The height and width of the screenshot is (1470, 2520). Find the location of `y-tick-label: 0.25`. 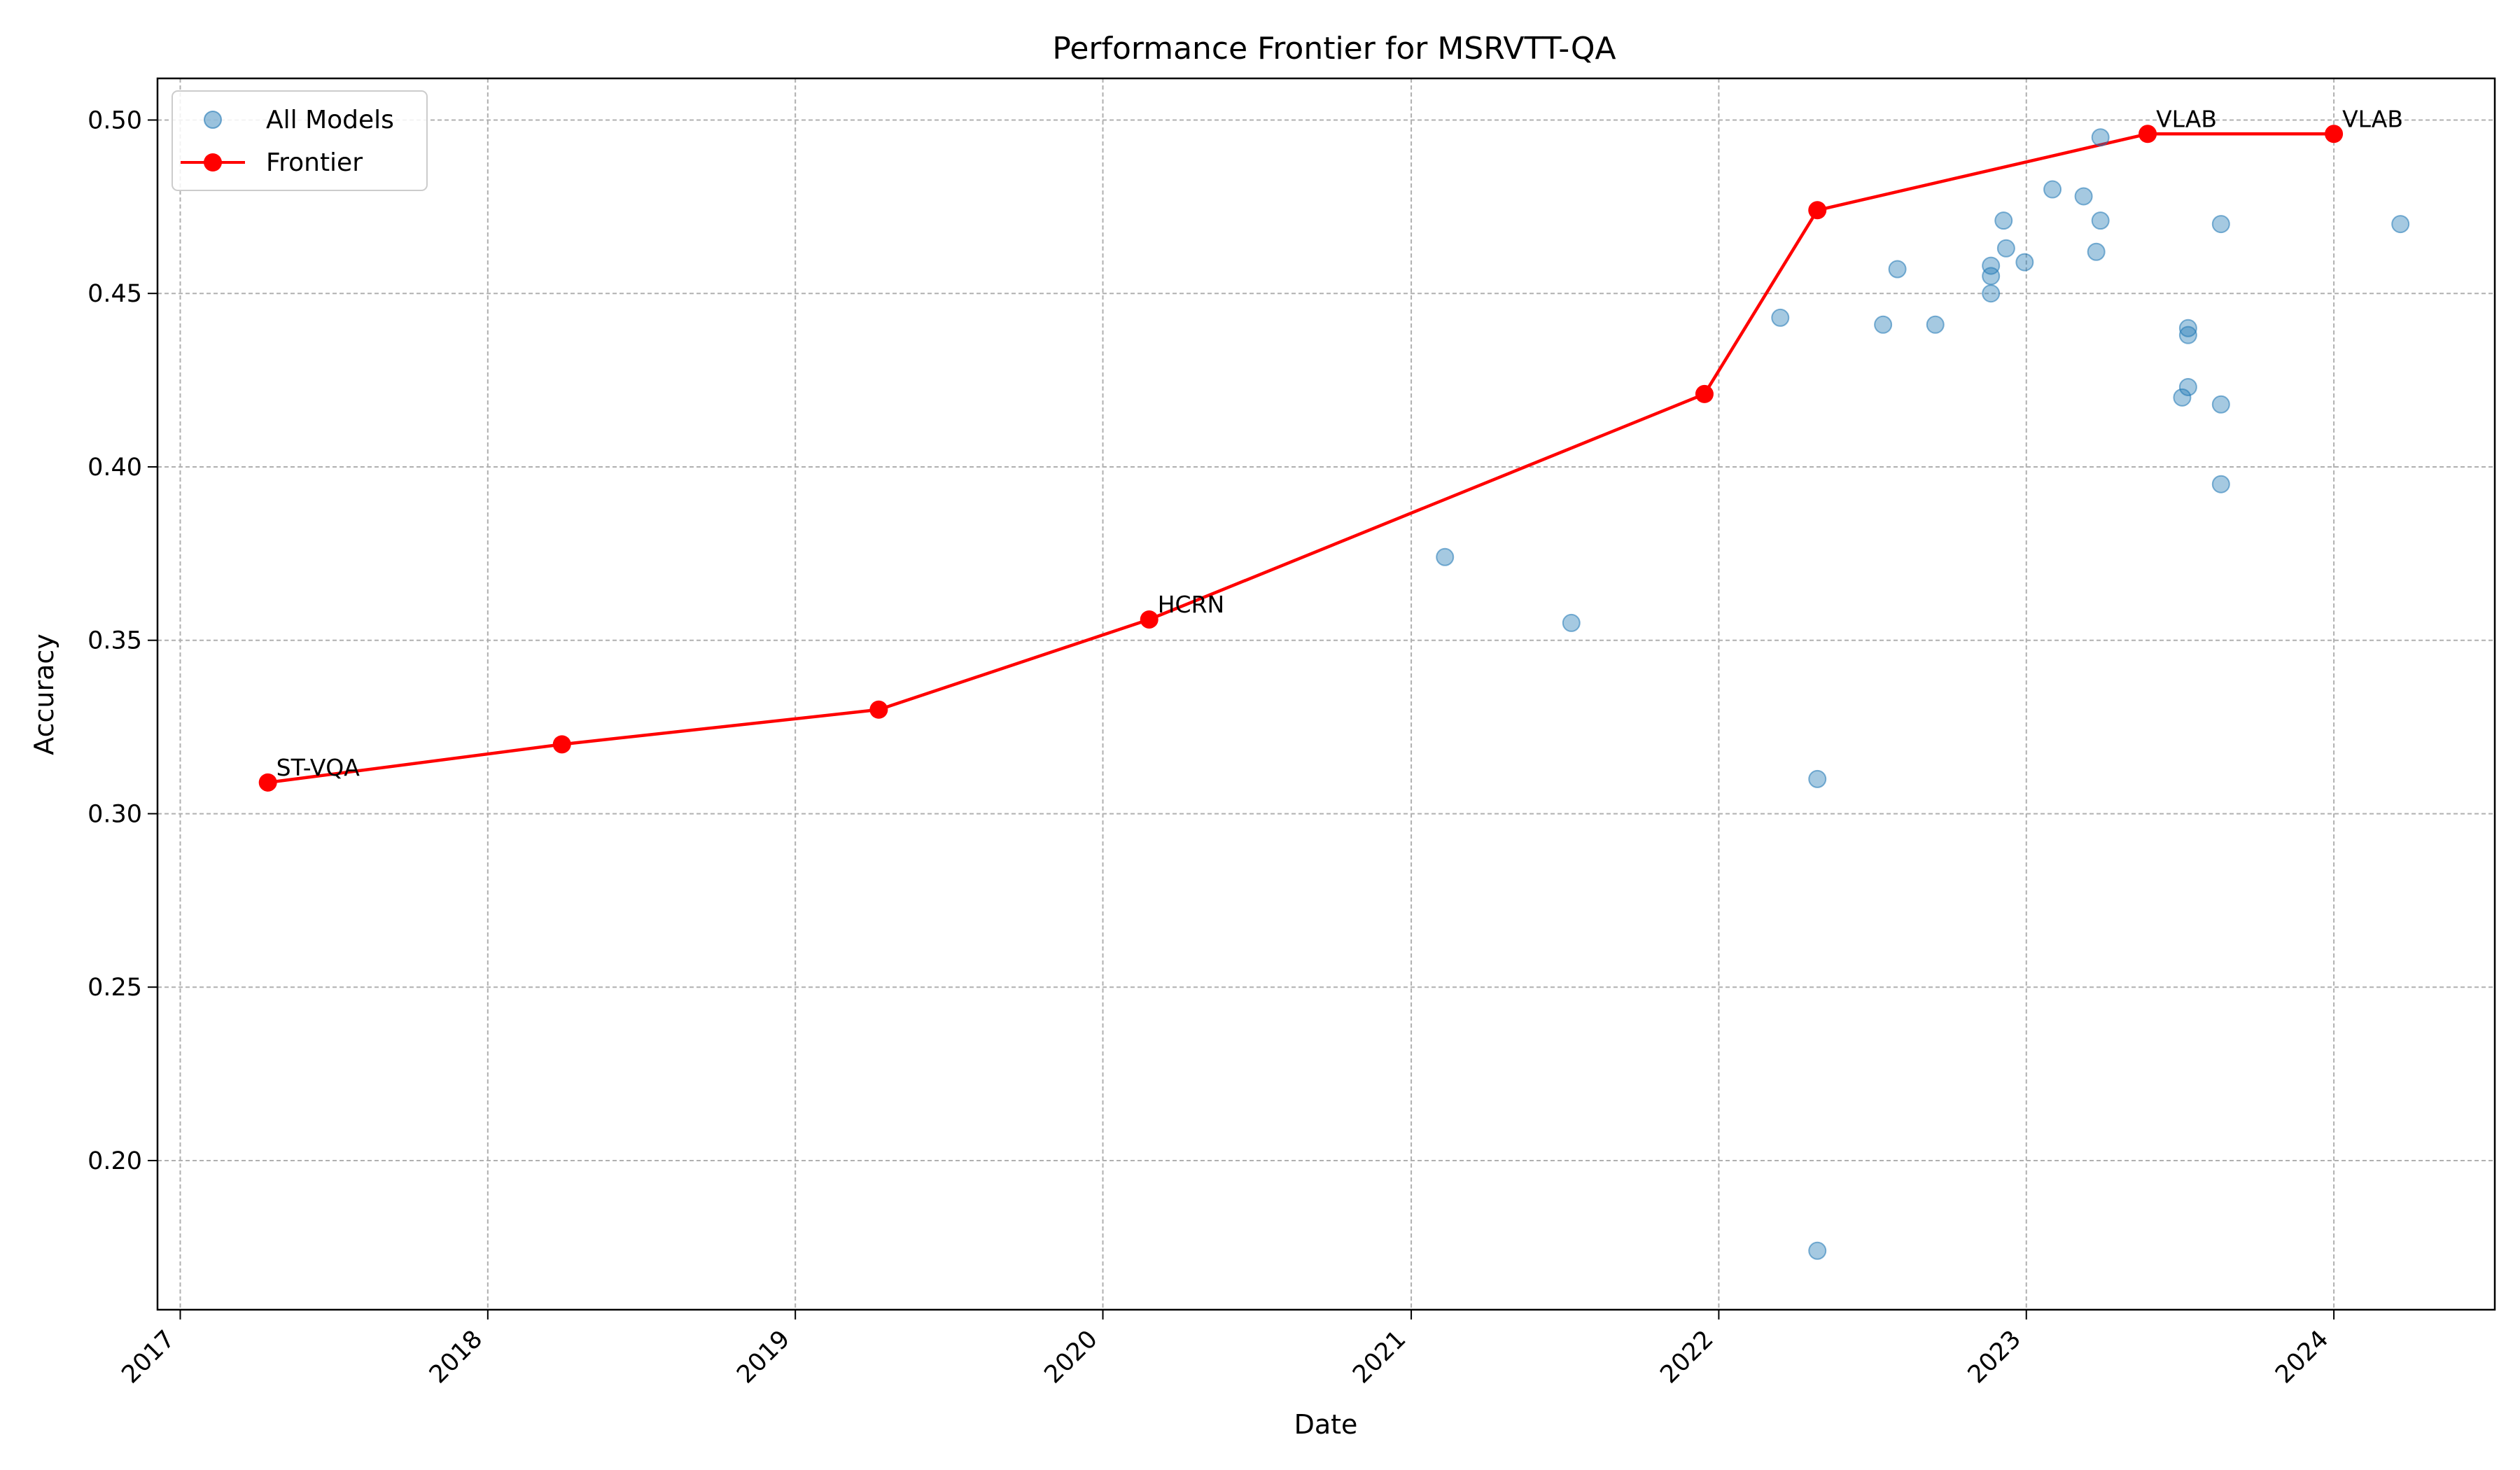

y-tick-label: 0.25 is located at coordinates (115, 988).